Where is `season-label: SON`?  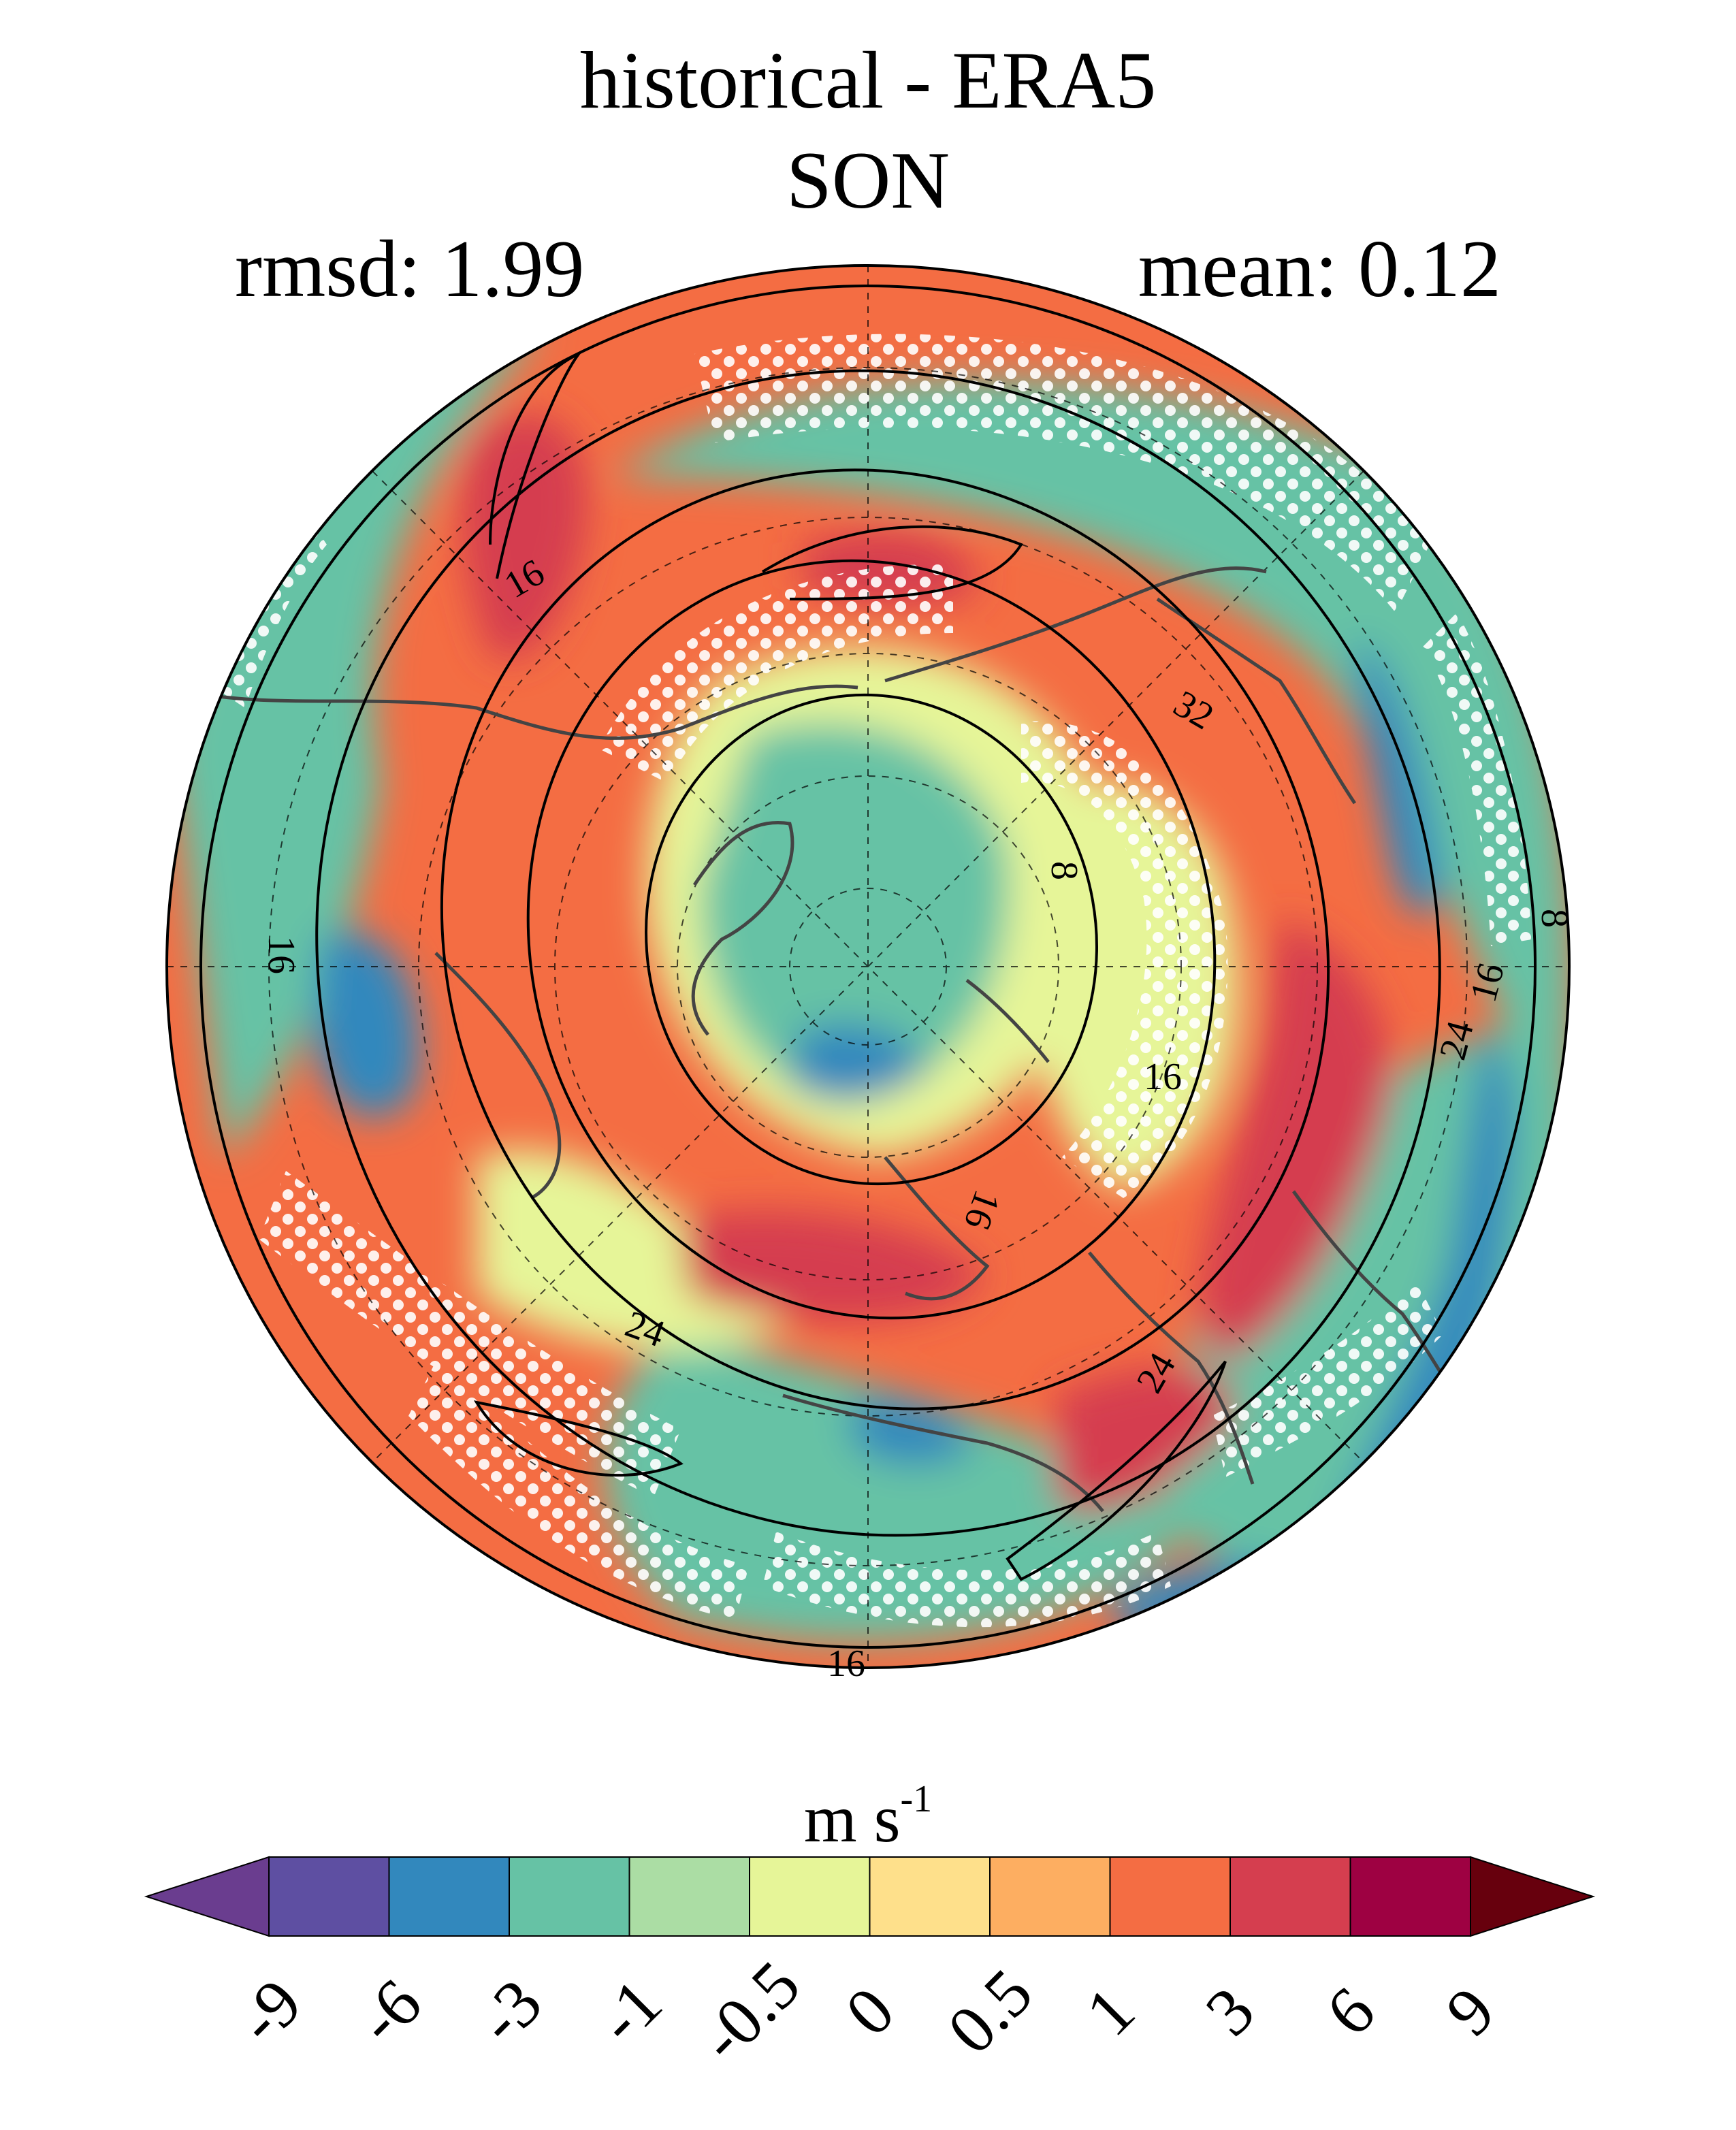 season-label: SON is located at coordinates (868, 180).